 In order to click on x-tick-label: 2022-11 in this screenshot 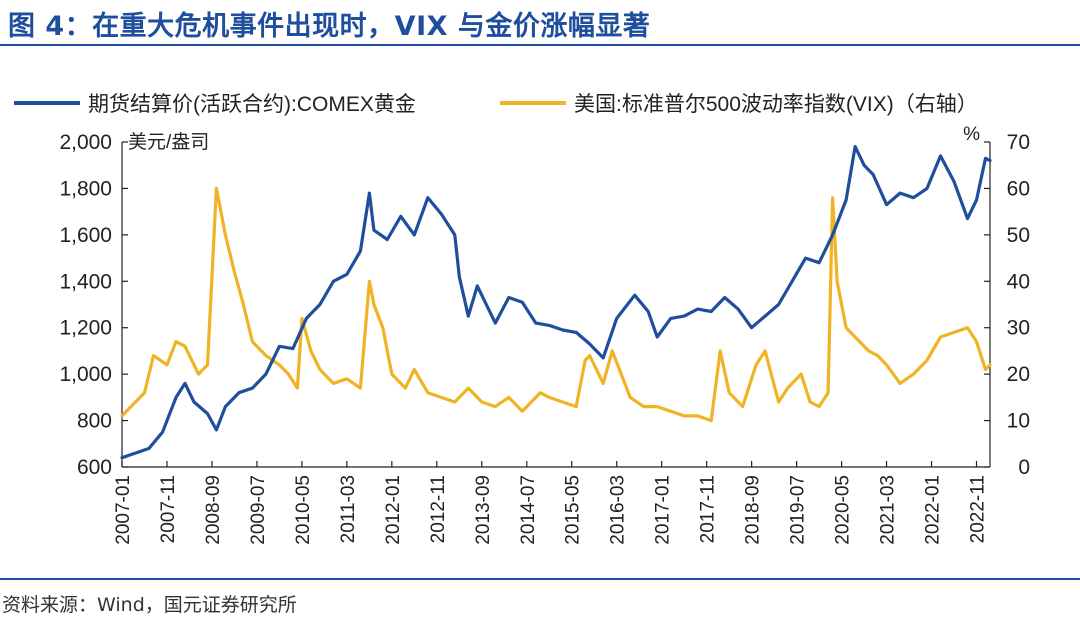, I will do `click(978, 509)`.